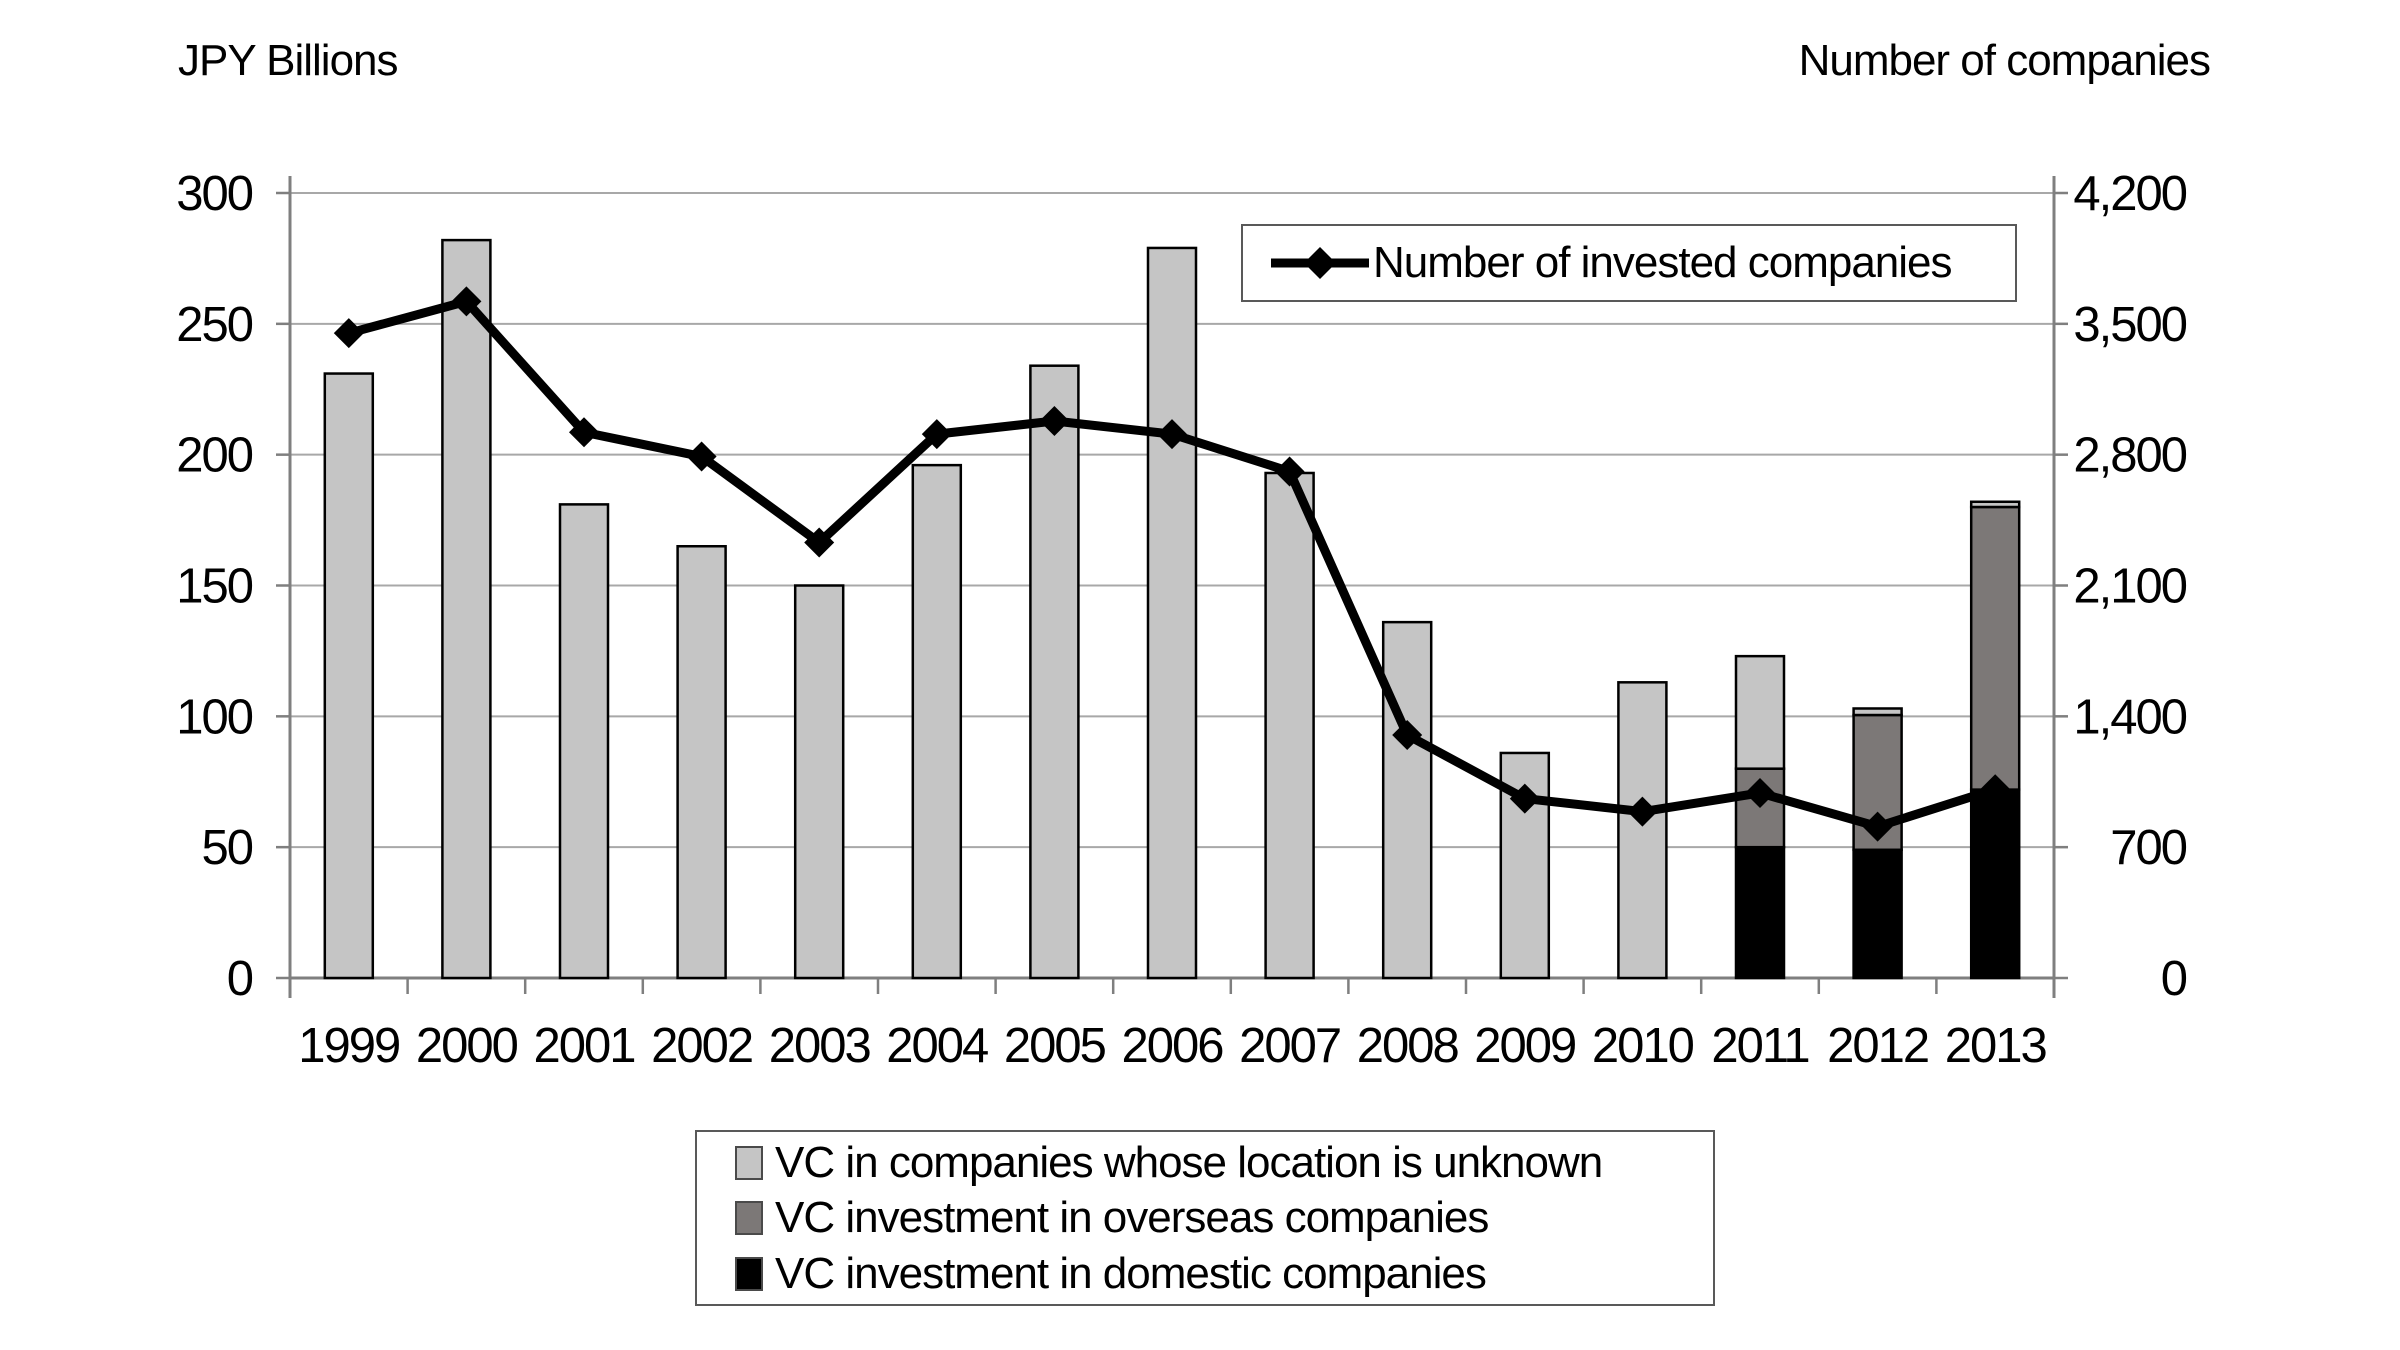 This screenshot has height=1350, width=2400. Describe the element at coordinates (226, 848) in the screenshot. I see `left-tick-label-50: 50` at that location.